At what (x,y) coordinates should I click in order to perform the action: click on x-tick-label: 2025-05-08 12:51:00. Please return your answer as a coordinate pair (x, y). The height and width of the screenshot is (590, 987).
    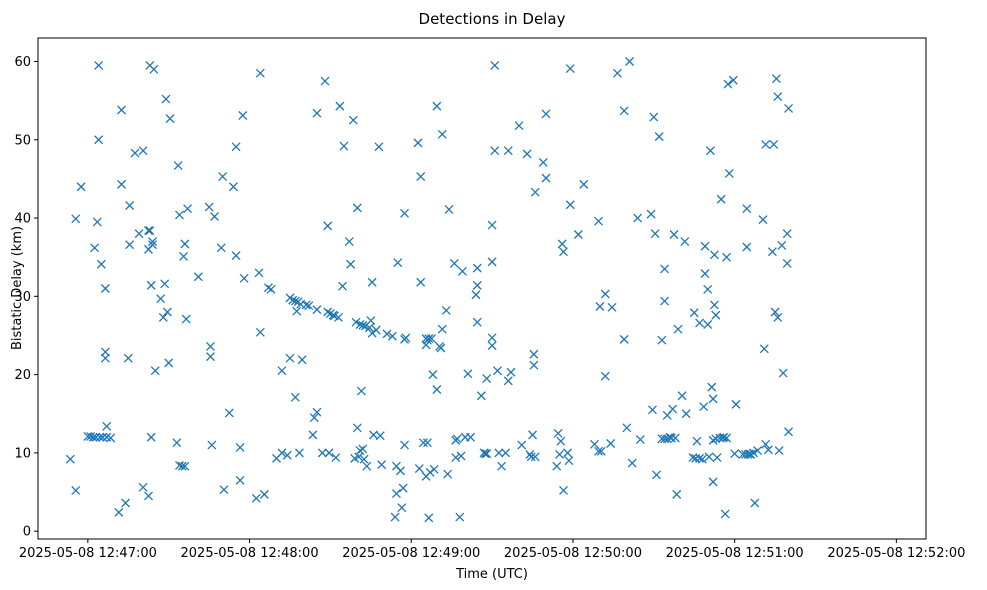
    Looking at the image, I should click on (735, 553).